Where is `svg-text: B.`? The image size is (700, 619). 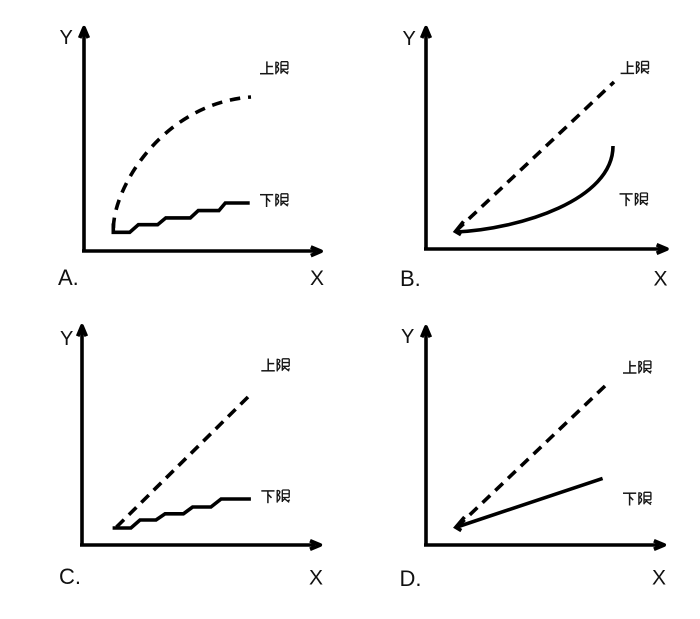 svg-text: B. is located at coordinates (410, 278).